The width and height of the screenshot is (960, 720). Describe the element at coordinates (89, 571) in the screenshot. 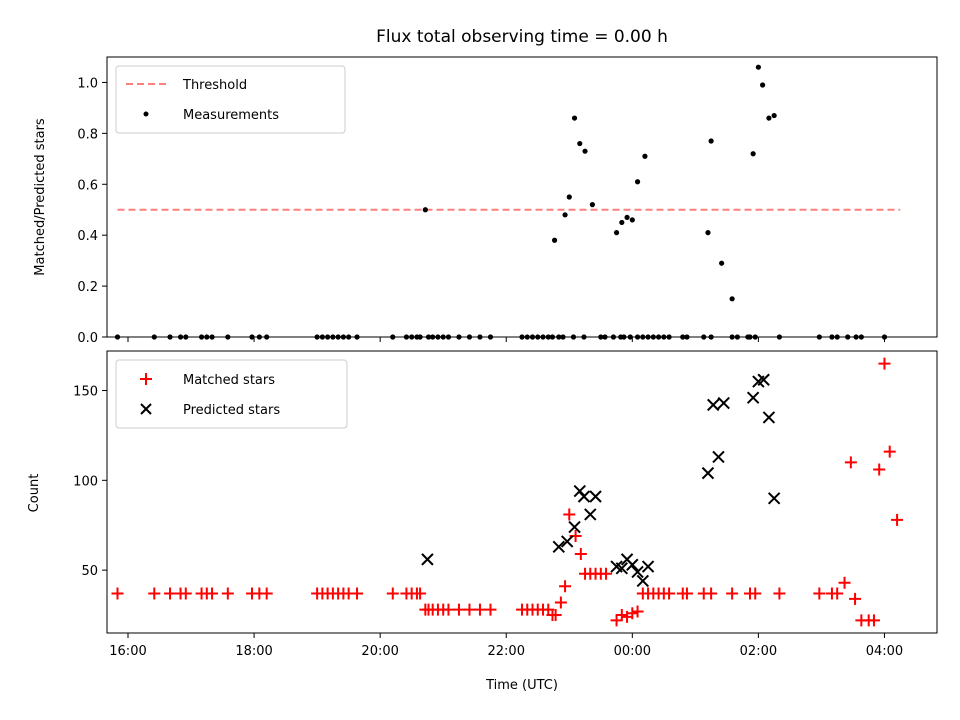

I see `bottom-y-tick-label: 50` at that location.